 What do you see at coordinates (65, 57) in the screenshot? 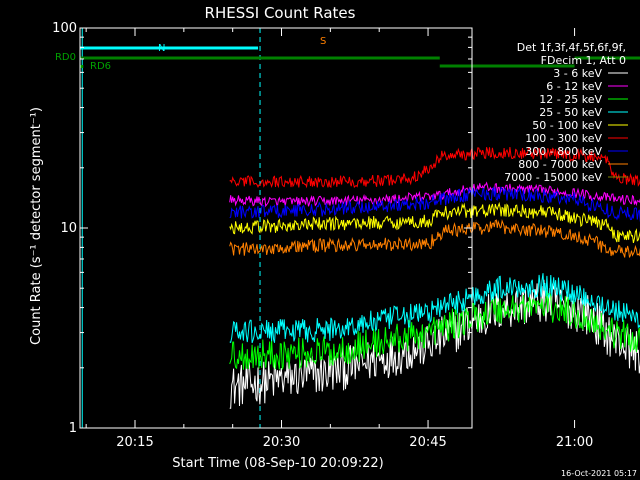
I see `annotation-label: RD0` at bounding box center [65, 57].